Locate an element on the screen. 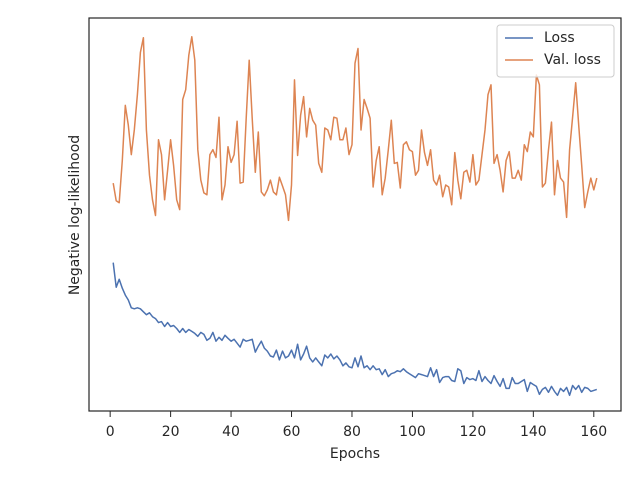  x-tick-label: 0 is located at coordinates (110, 432).